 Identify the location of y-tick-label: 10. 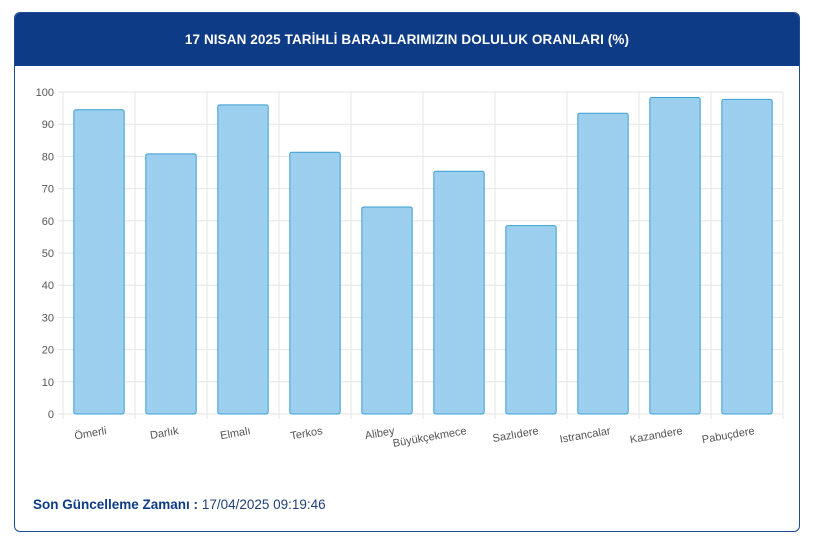
(48, 383).